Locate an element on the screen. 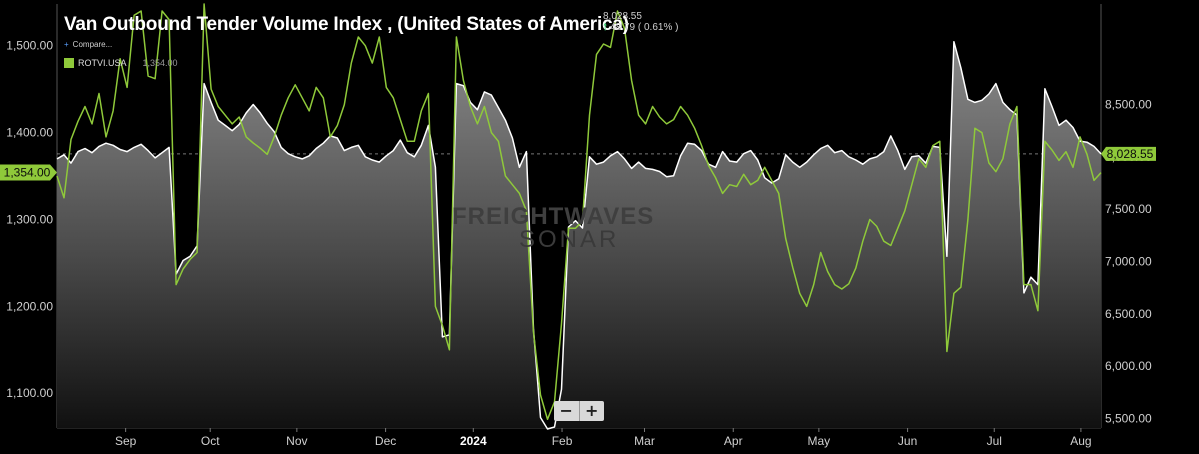  right-last-value-label: 8,028.55 is located at coordinates (1130, 154).